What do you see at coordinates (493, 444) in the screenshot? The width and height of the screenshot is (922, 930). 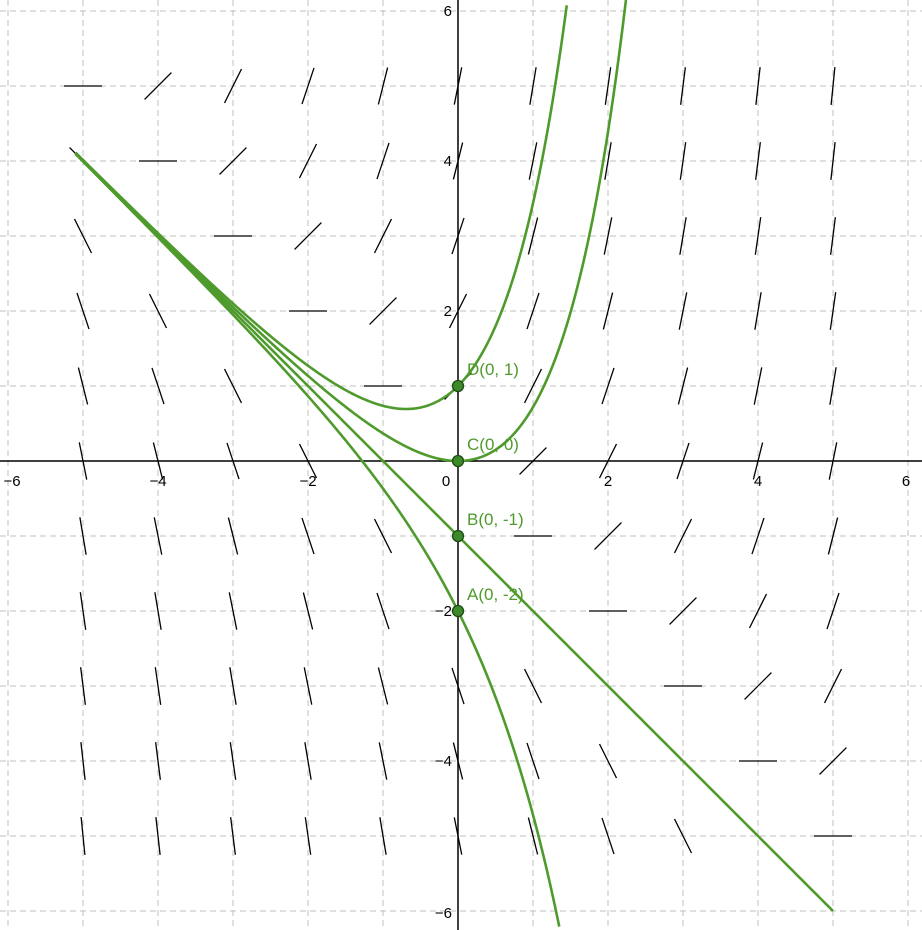 I see `point-label: C(0, 0)` at bounding box center [493, 444].